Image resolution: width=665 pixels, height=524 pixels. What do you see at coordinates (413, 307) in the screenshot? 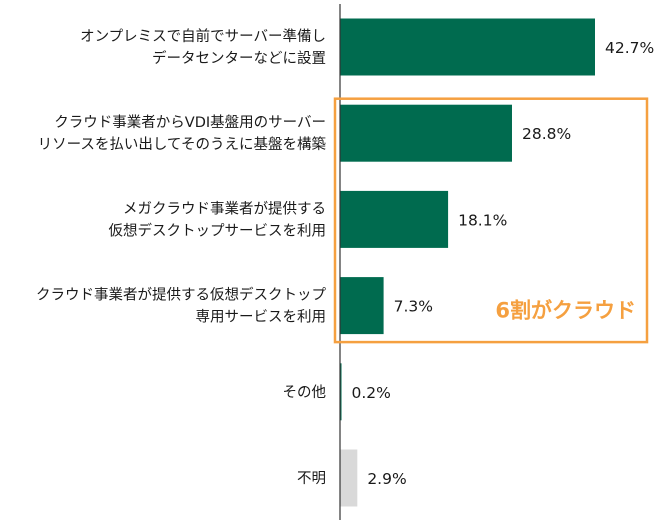
I see `value-label-4: 7.3%` at bounding box center [413, 307].